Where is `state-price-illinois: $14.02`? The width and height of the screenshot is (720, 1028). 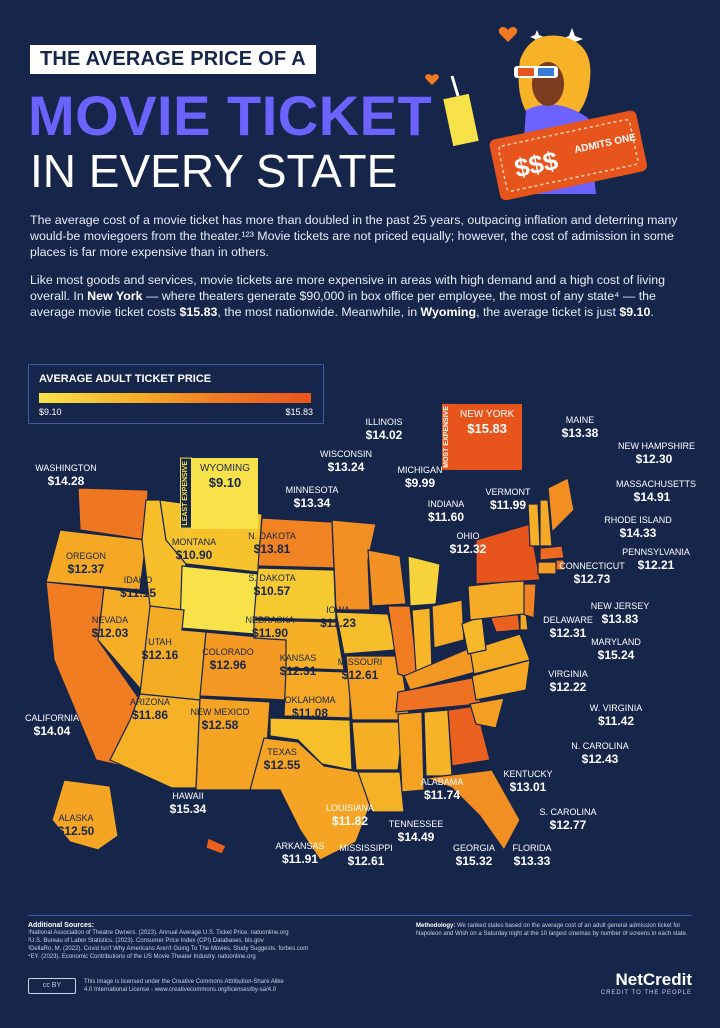 state-price-illinois: $14.02 is located at coordinates (384, 435).